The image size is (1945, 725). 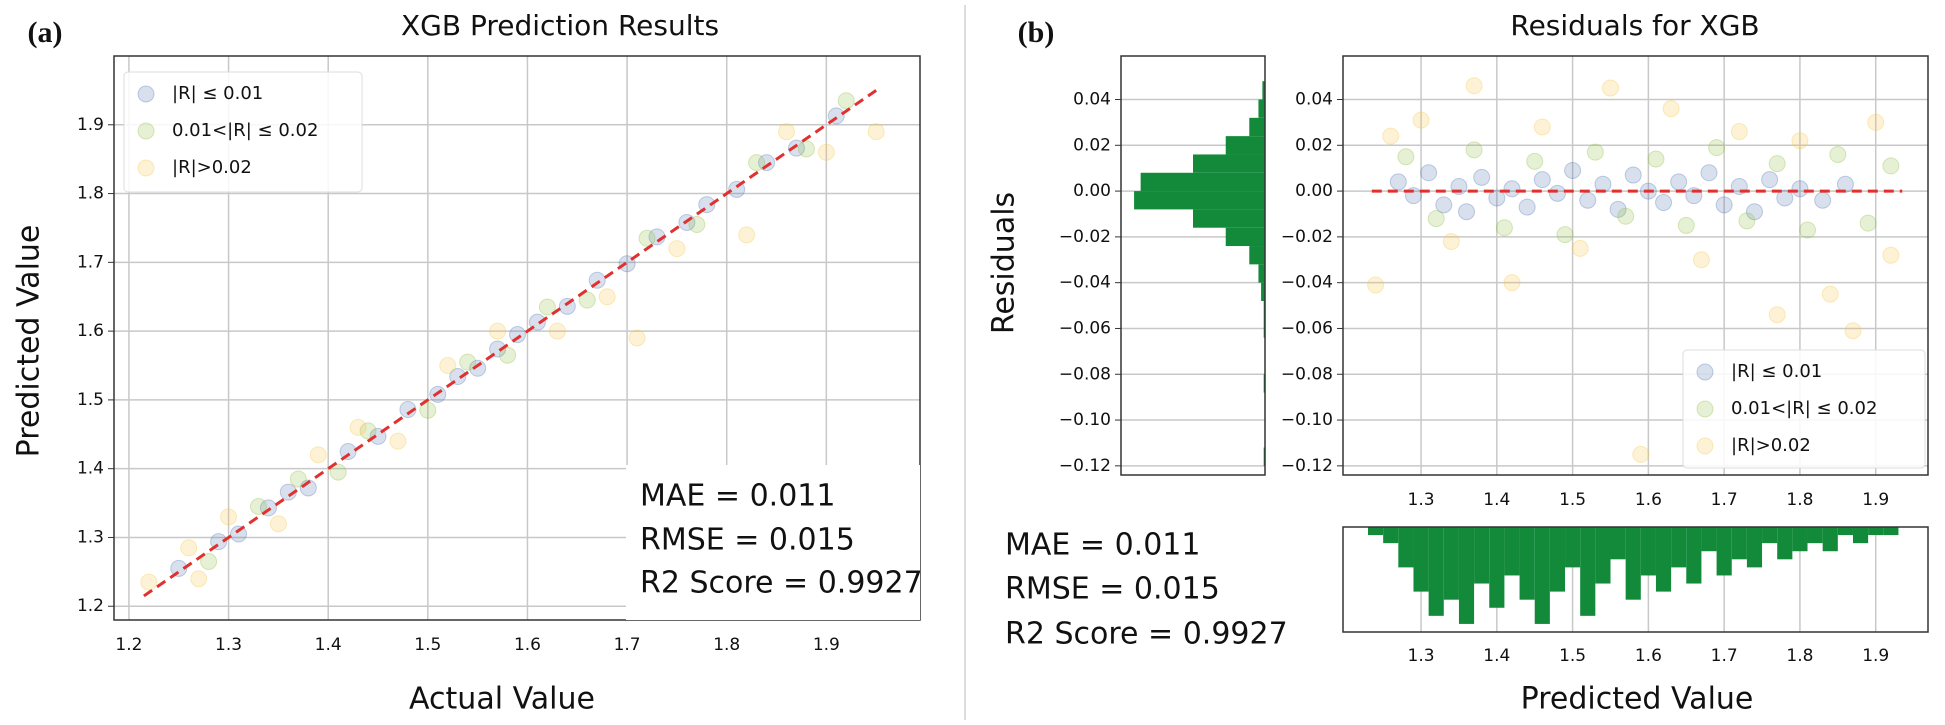 I want to click on x-tick-label: 1.8, so click(x=1799, y=500).